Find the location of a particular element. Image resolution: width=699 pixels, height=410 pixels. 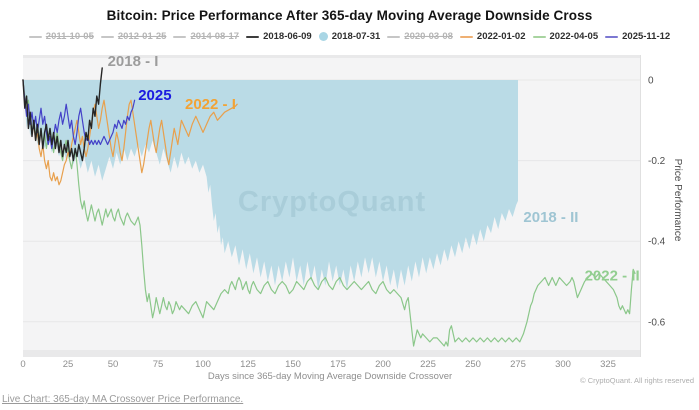

series-label-2018-II: 2018 - II is located at coordinates (550, 217).